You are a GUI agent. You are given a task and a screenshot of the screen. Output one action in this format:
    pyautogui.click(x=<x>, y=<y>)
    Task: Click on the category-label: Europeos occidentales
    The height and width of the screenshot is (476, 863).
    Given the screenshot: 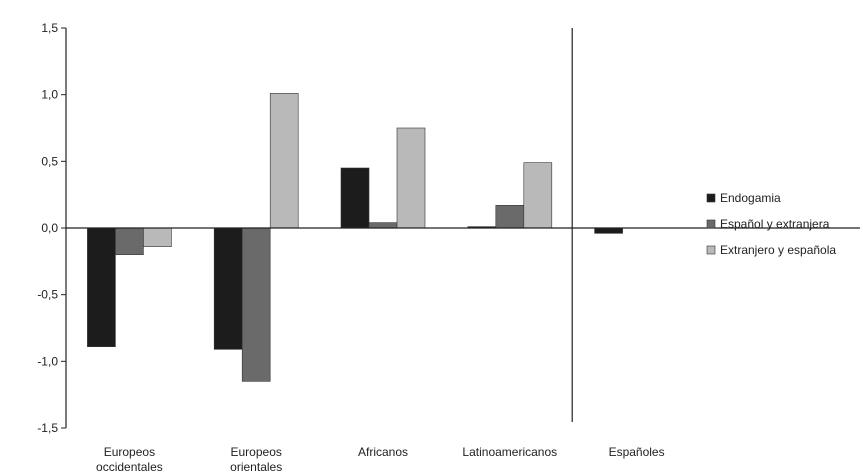 What is the action you would take?
    pyautogui.click(x=129, y=459)
    